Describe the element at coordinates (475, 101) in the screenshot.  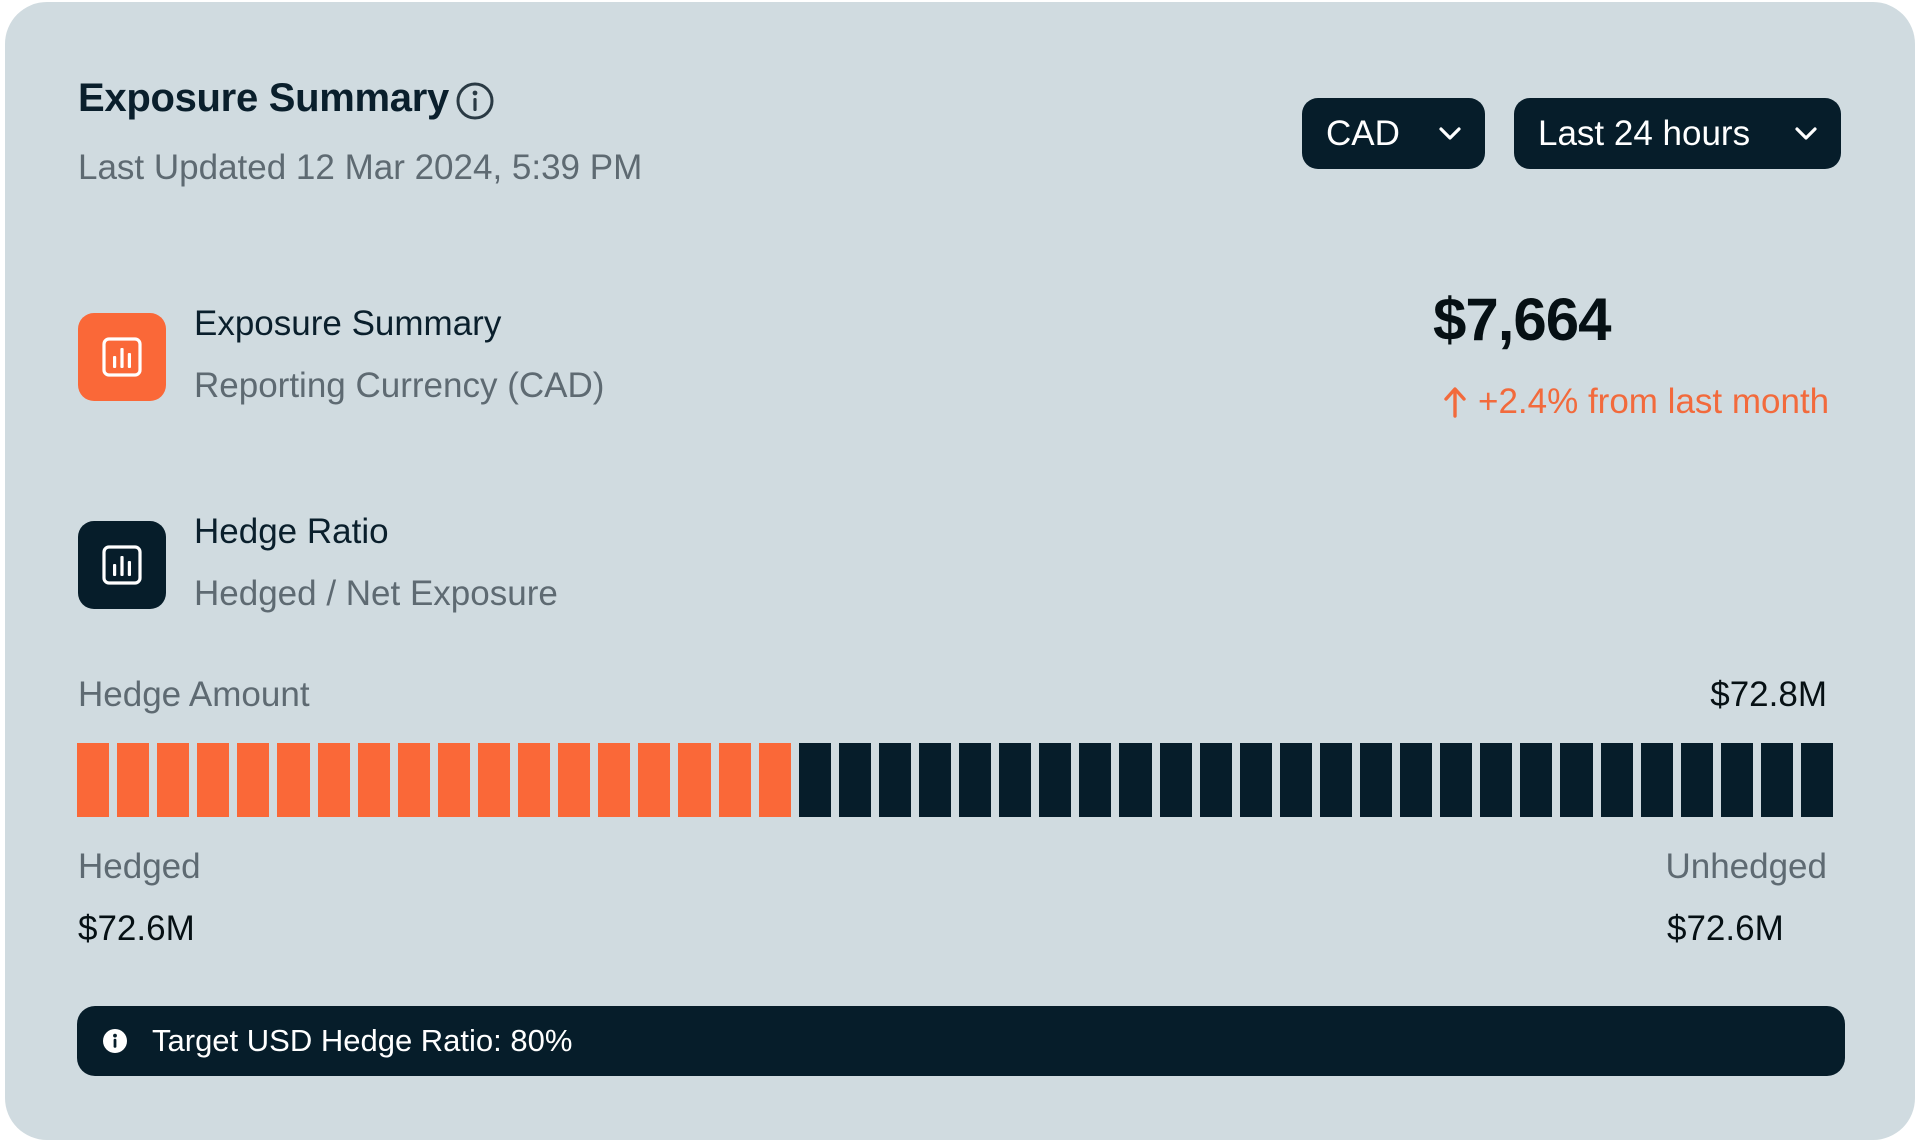
I see `info-circle-icon` at that location.